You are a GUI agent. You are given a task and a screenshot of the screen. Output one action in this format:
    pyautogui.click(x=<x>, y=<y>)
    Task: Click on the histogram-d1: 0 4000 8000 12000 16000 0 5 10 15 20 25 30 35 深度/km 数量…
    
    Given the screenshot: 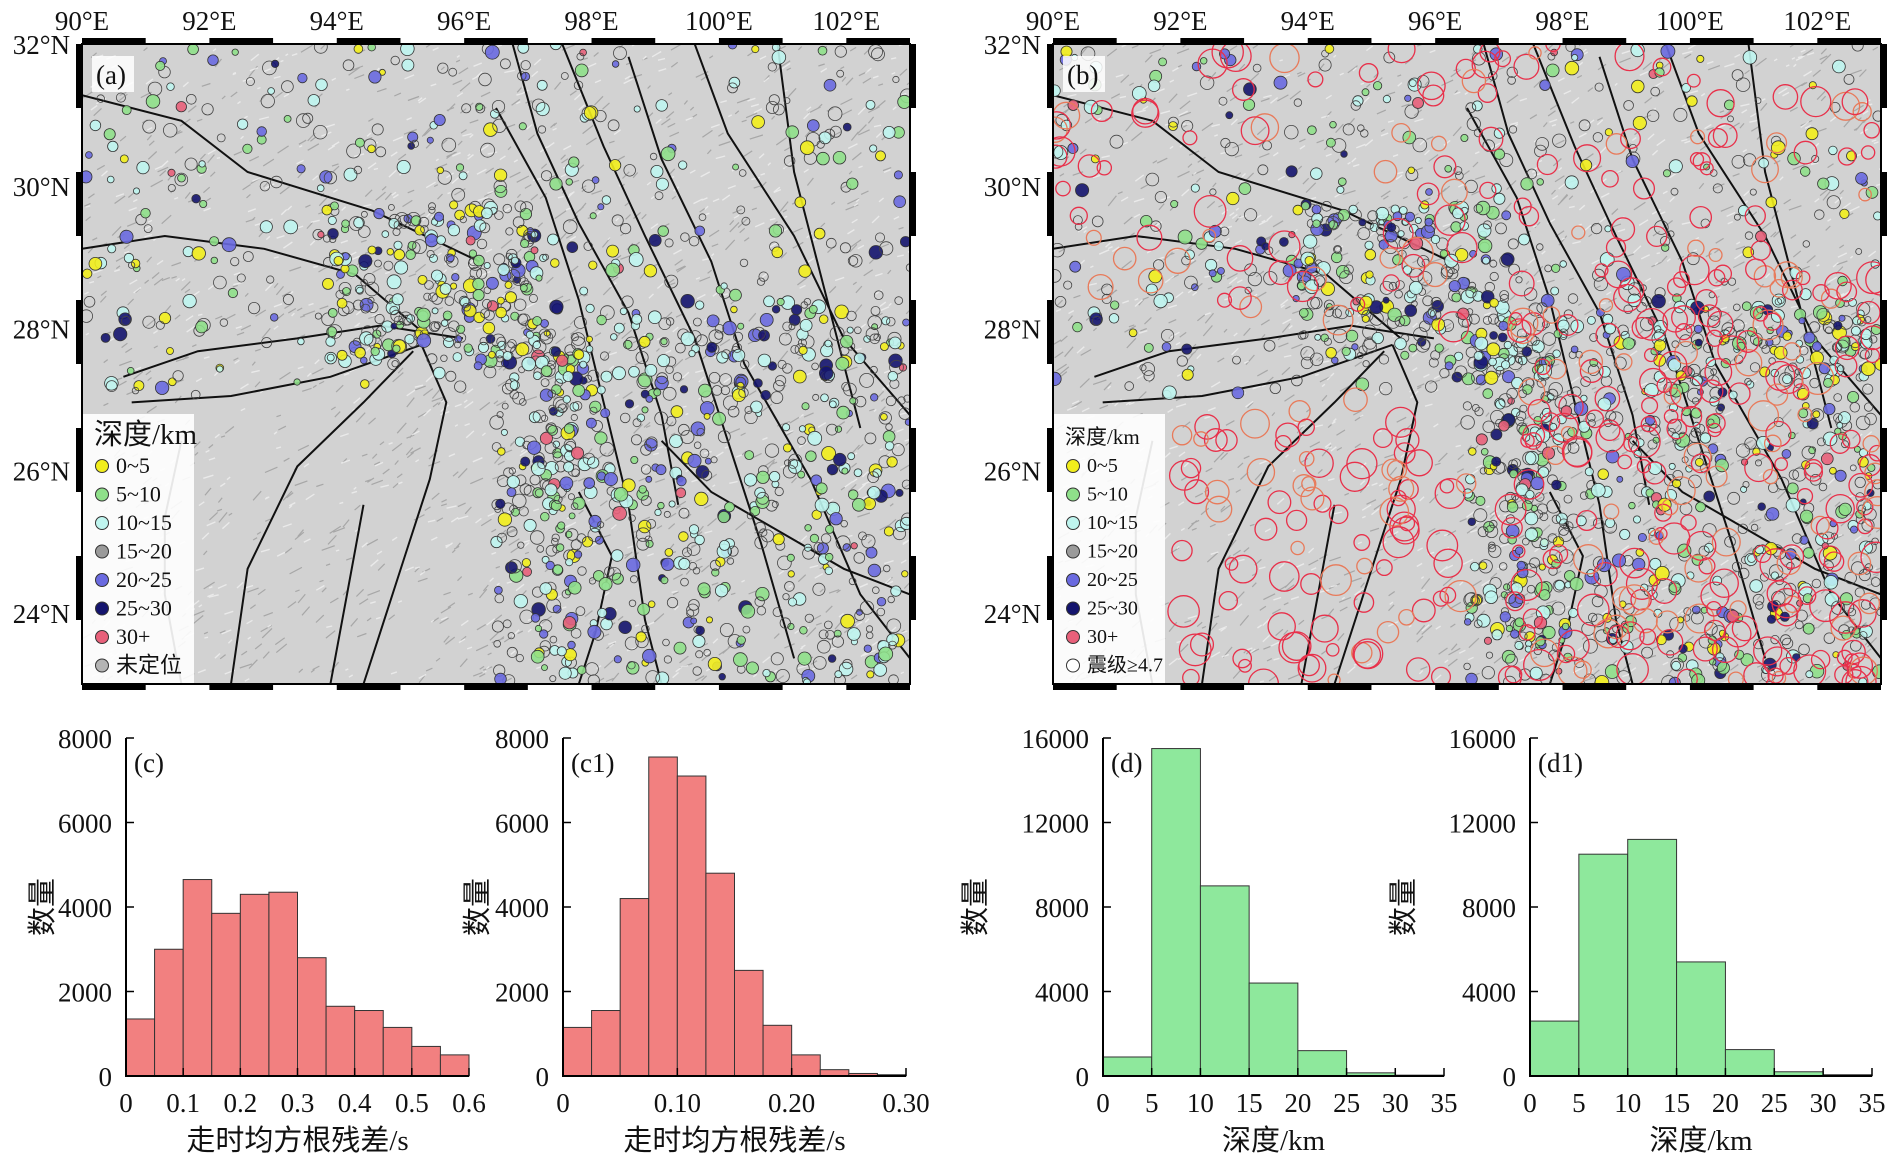 What is the action you would take?
    pyautogui.click(x=1636, y=940)
    